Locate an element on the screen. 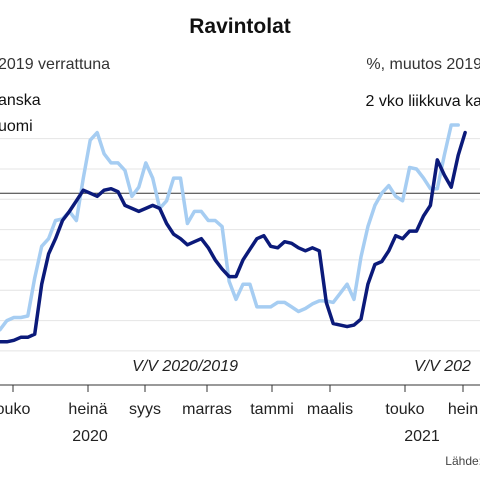 This screenshot has width=480, height=480. left-subtitle: 2019 verrattuna is located at coordinates (55, 64).